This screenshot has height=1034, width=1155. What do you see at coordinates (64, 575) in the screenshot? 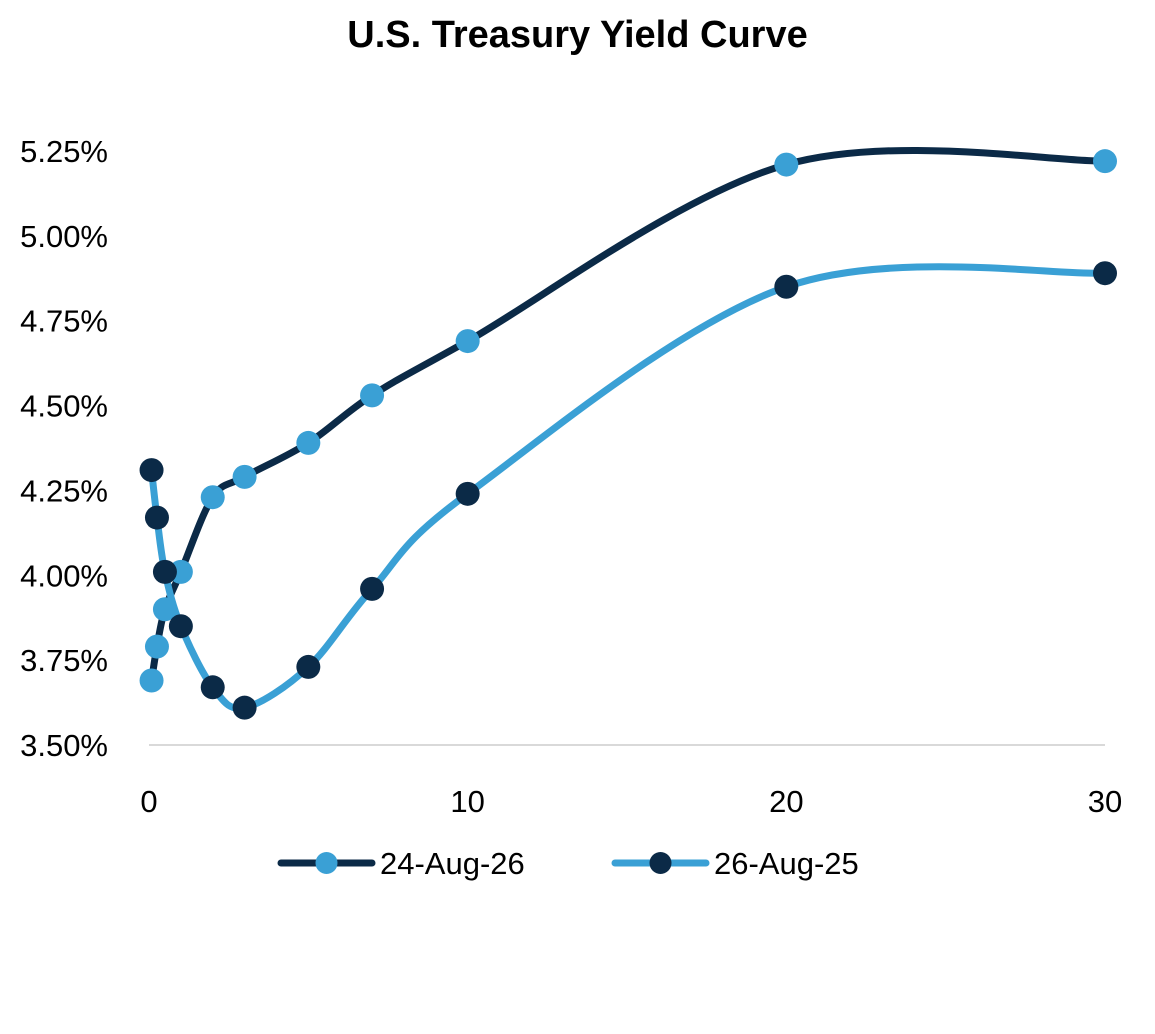
I see `y-tick-label: 4.00%` at bounding box center [64, 575].